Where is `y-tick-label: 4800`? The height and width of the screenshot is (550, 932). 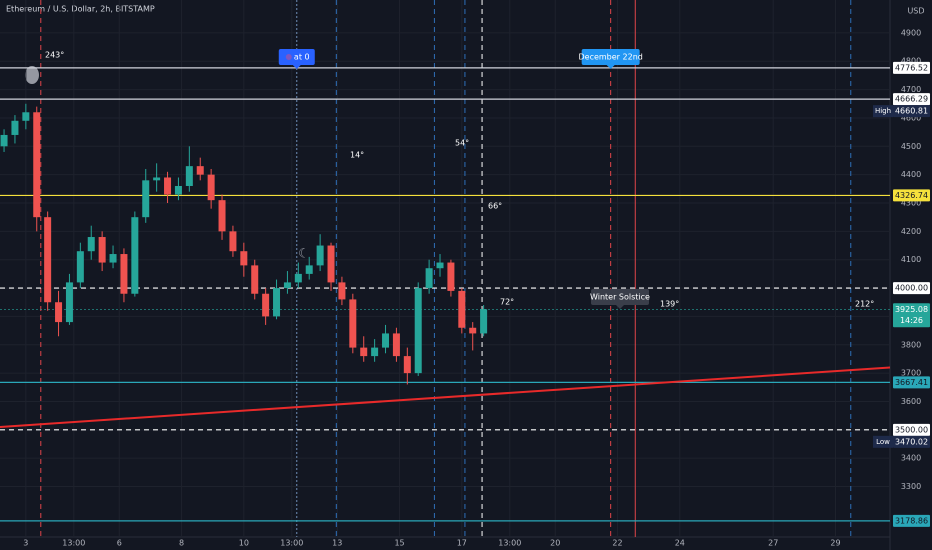 y-tick-label: 4800 is located at coordinates (911, 61).